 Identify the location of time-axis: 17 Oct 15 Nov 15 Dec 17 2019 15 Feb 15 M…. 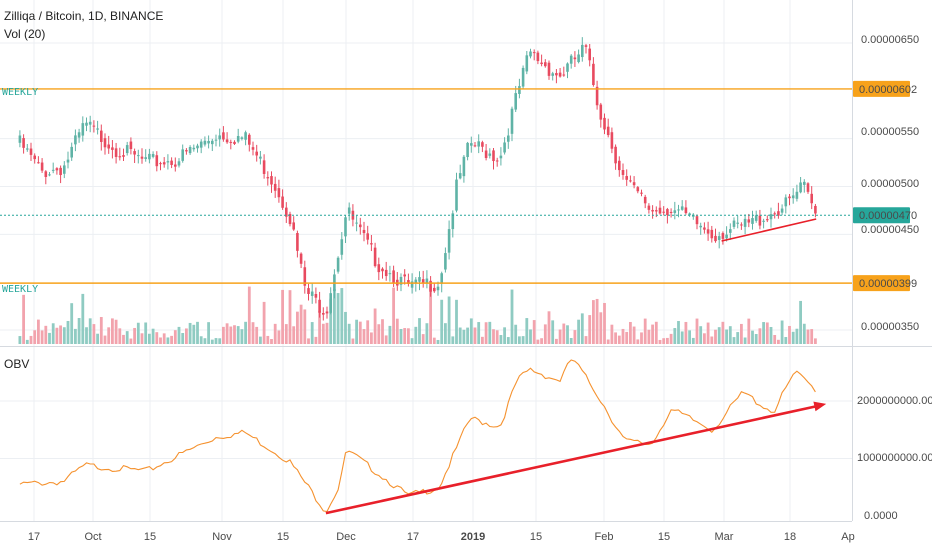
(441, 537).